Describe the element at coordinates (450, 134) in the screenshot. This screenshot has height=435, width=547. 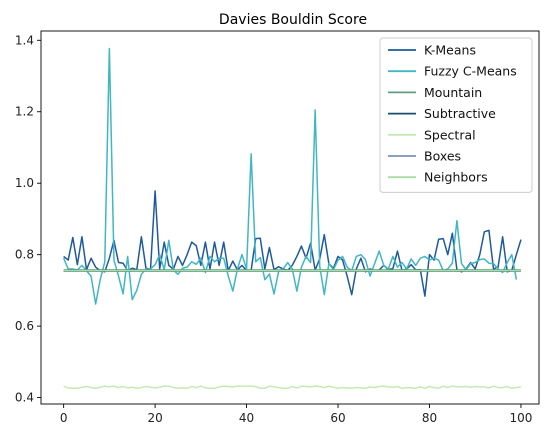
I see `legend-label-4: Spectral` at that location.